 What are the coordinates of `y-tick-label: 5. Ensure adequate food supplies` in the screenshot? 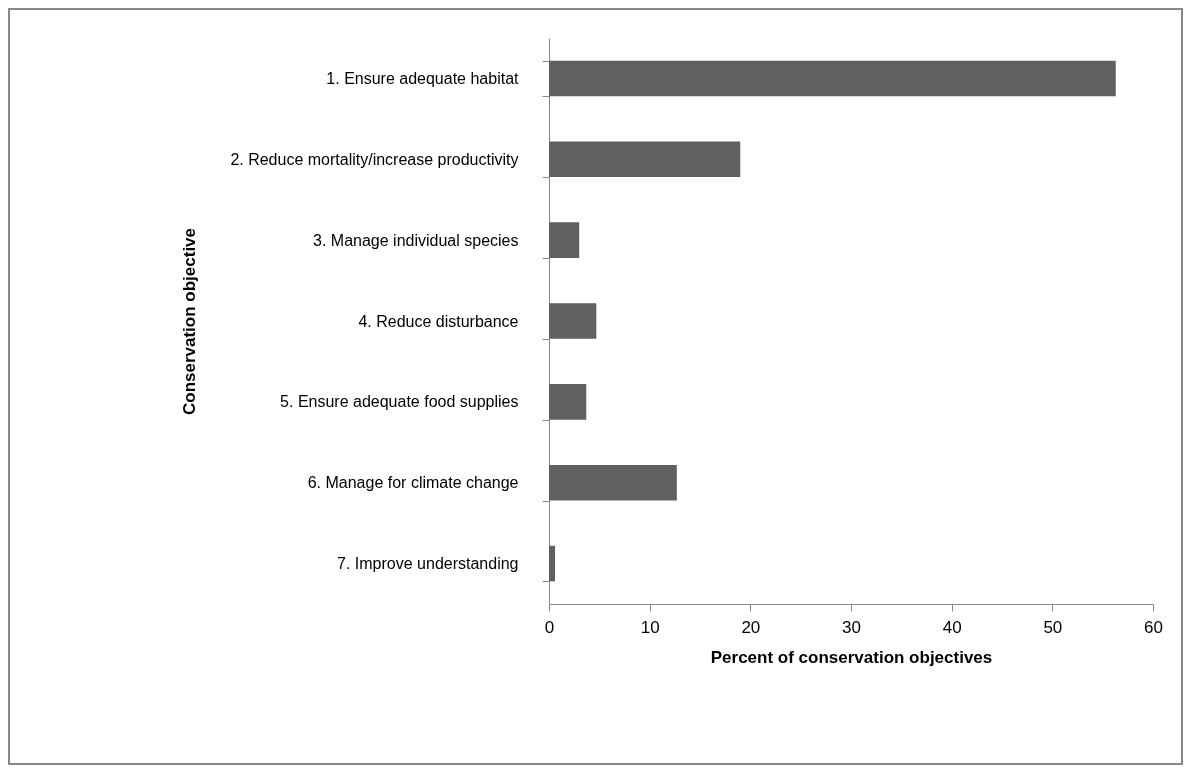 It's located at (399, 402).